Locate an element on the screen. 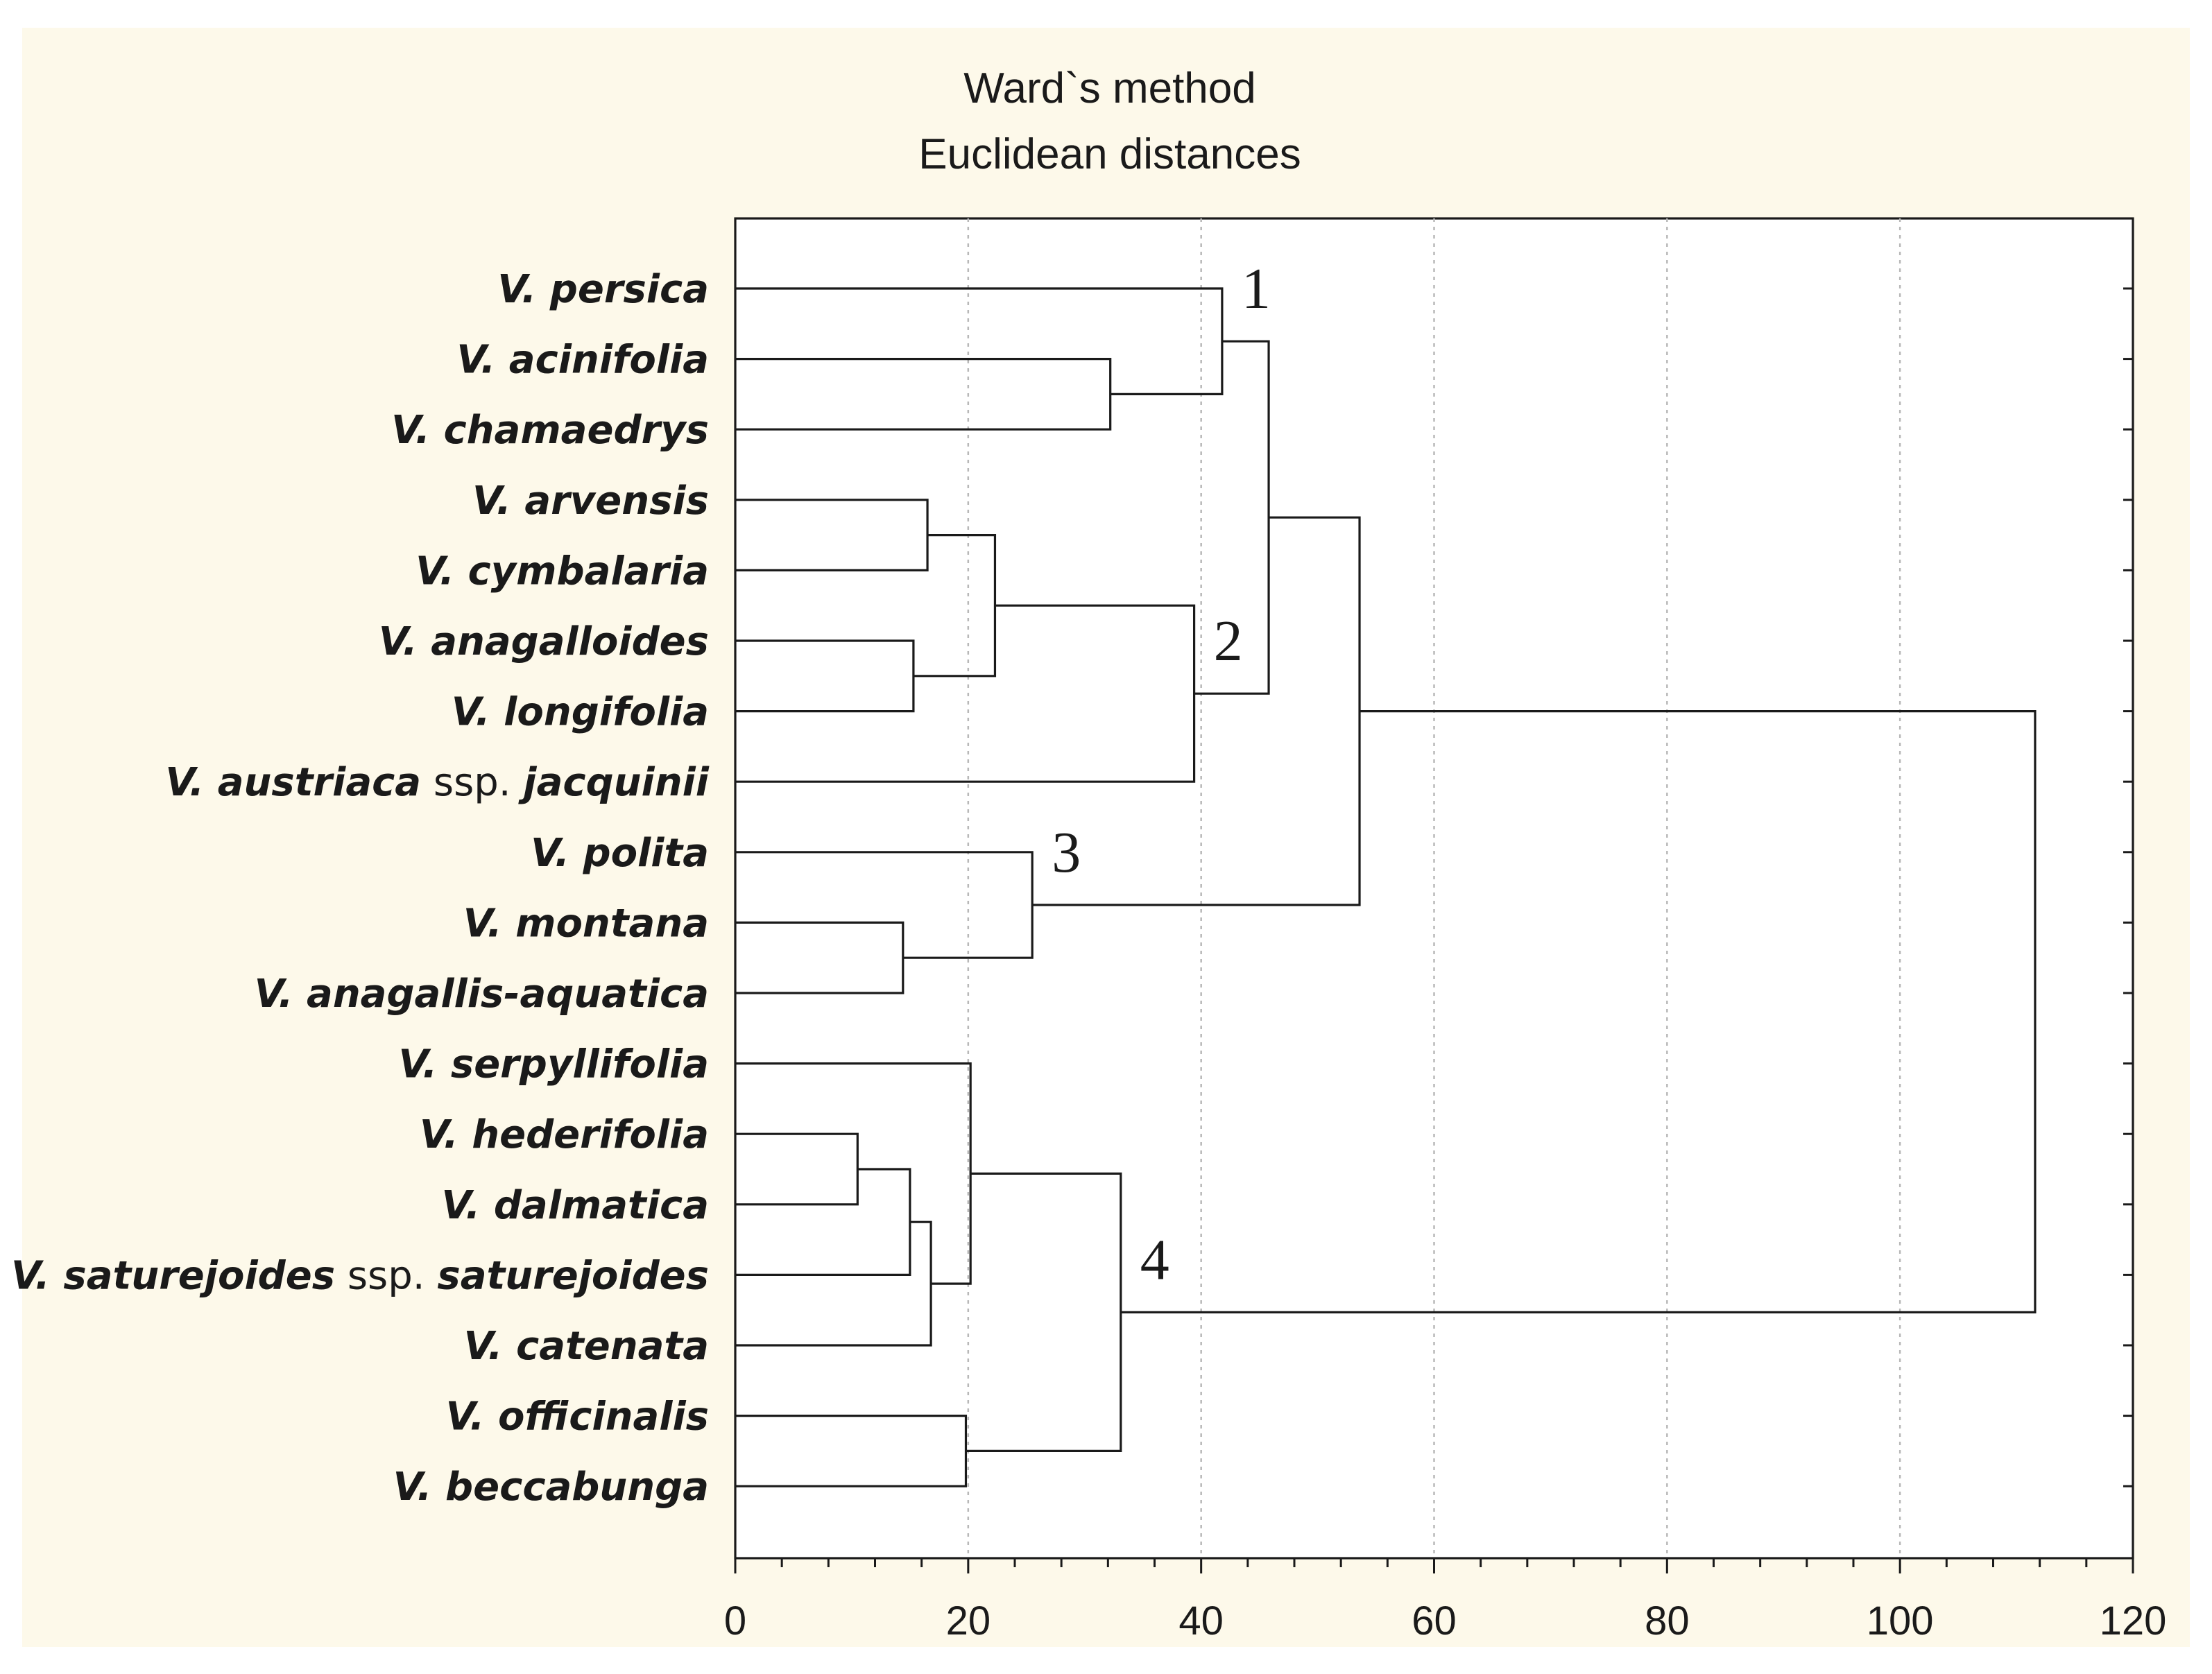  leaf-label-9: V. montana is located at coordinates (586, 924).